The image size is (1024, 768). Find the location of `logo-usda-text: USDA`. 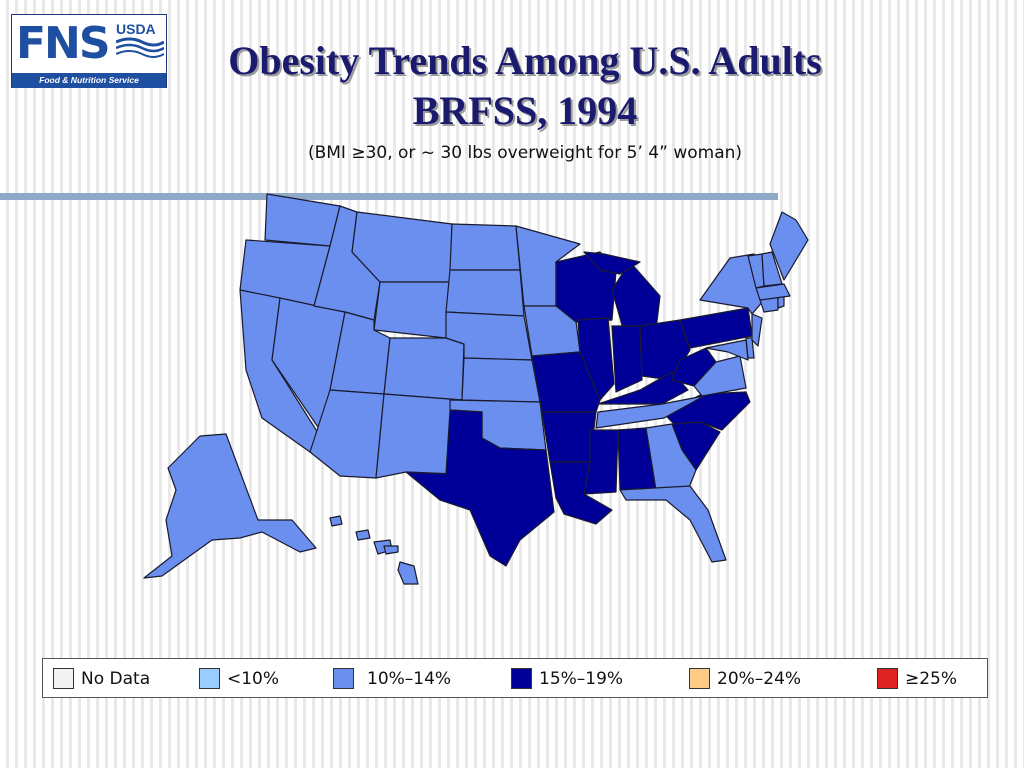

logo-usda-text: USDA is located at coordinates (136, 29).